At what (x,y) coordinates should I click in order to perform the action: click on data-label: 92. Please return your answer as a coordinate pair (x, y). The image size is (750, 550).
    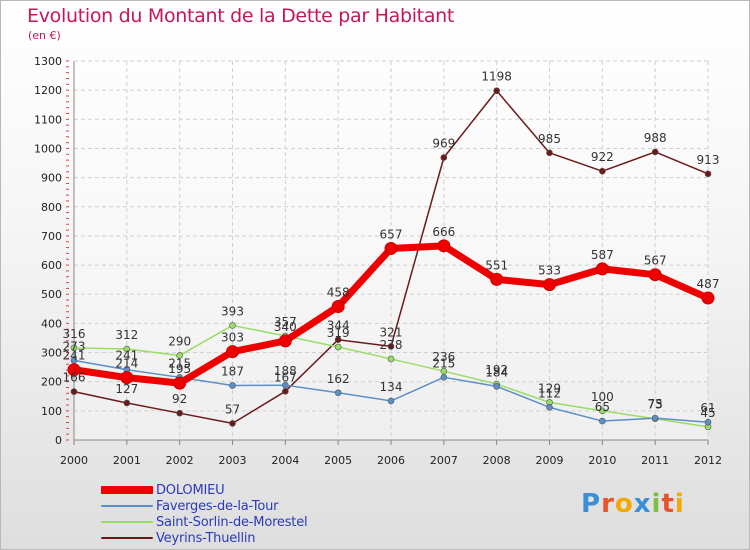
    Looking at the image, I should click on (179, 399).